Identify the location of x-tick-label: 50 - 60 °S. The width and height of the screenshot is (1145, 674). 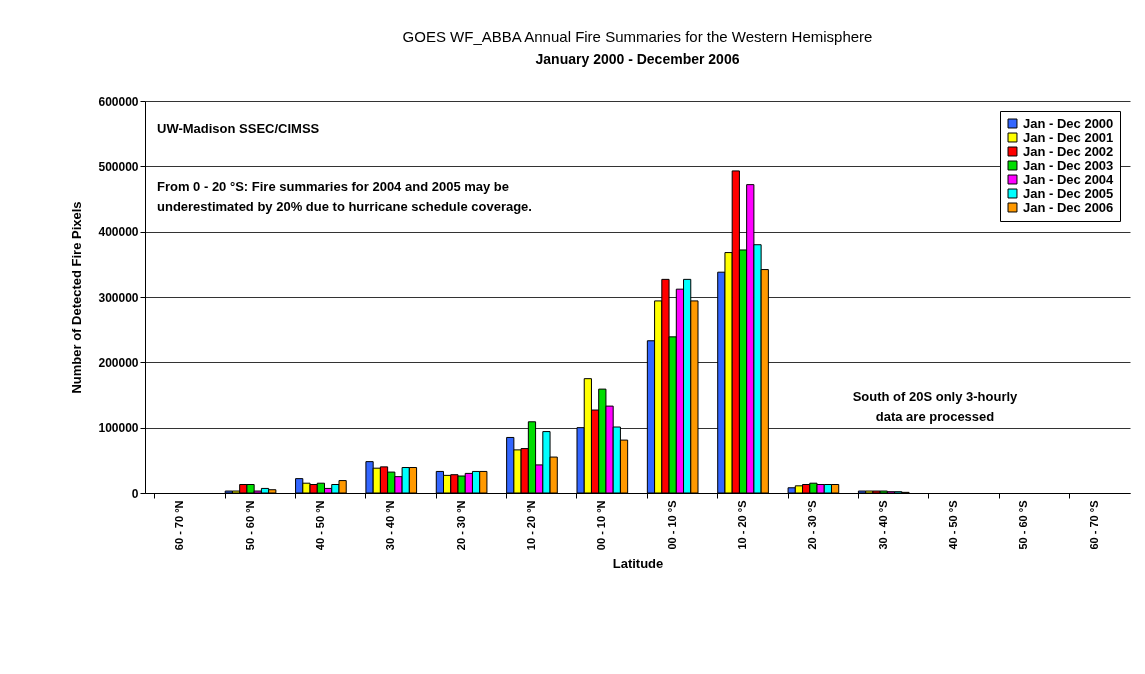
(1023, 525).